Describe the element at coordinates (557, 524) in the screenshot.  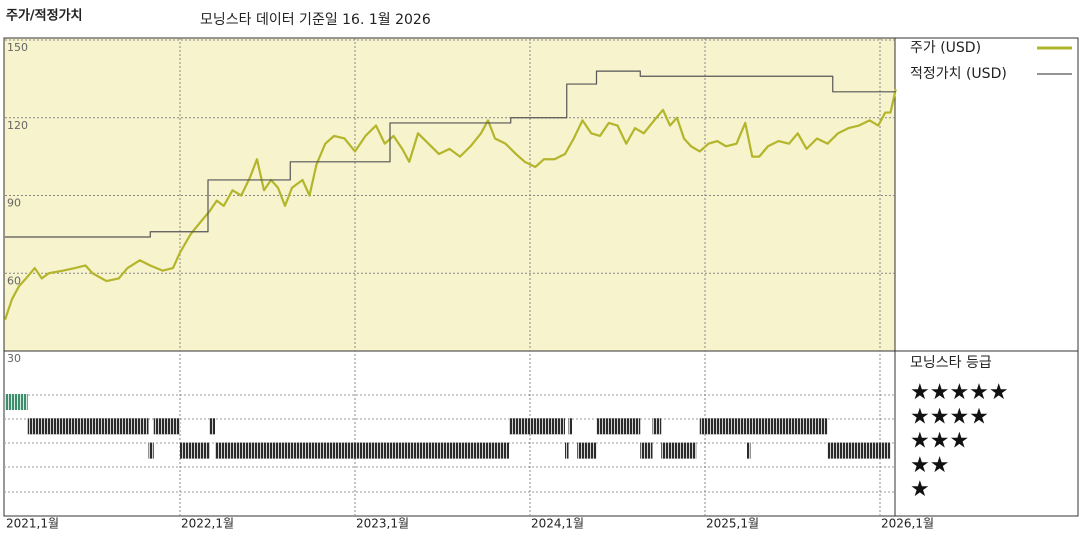
I see `x-tick-label: 2024,1월` at that location.